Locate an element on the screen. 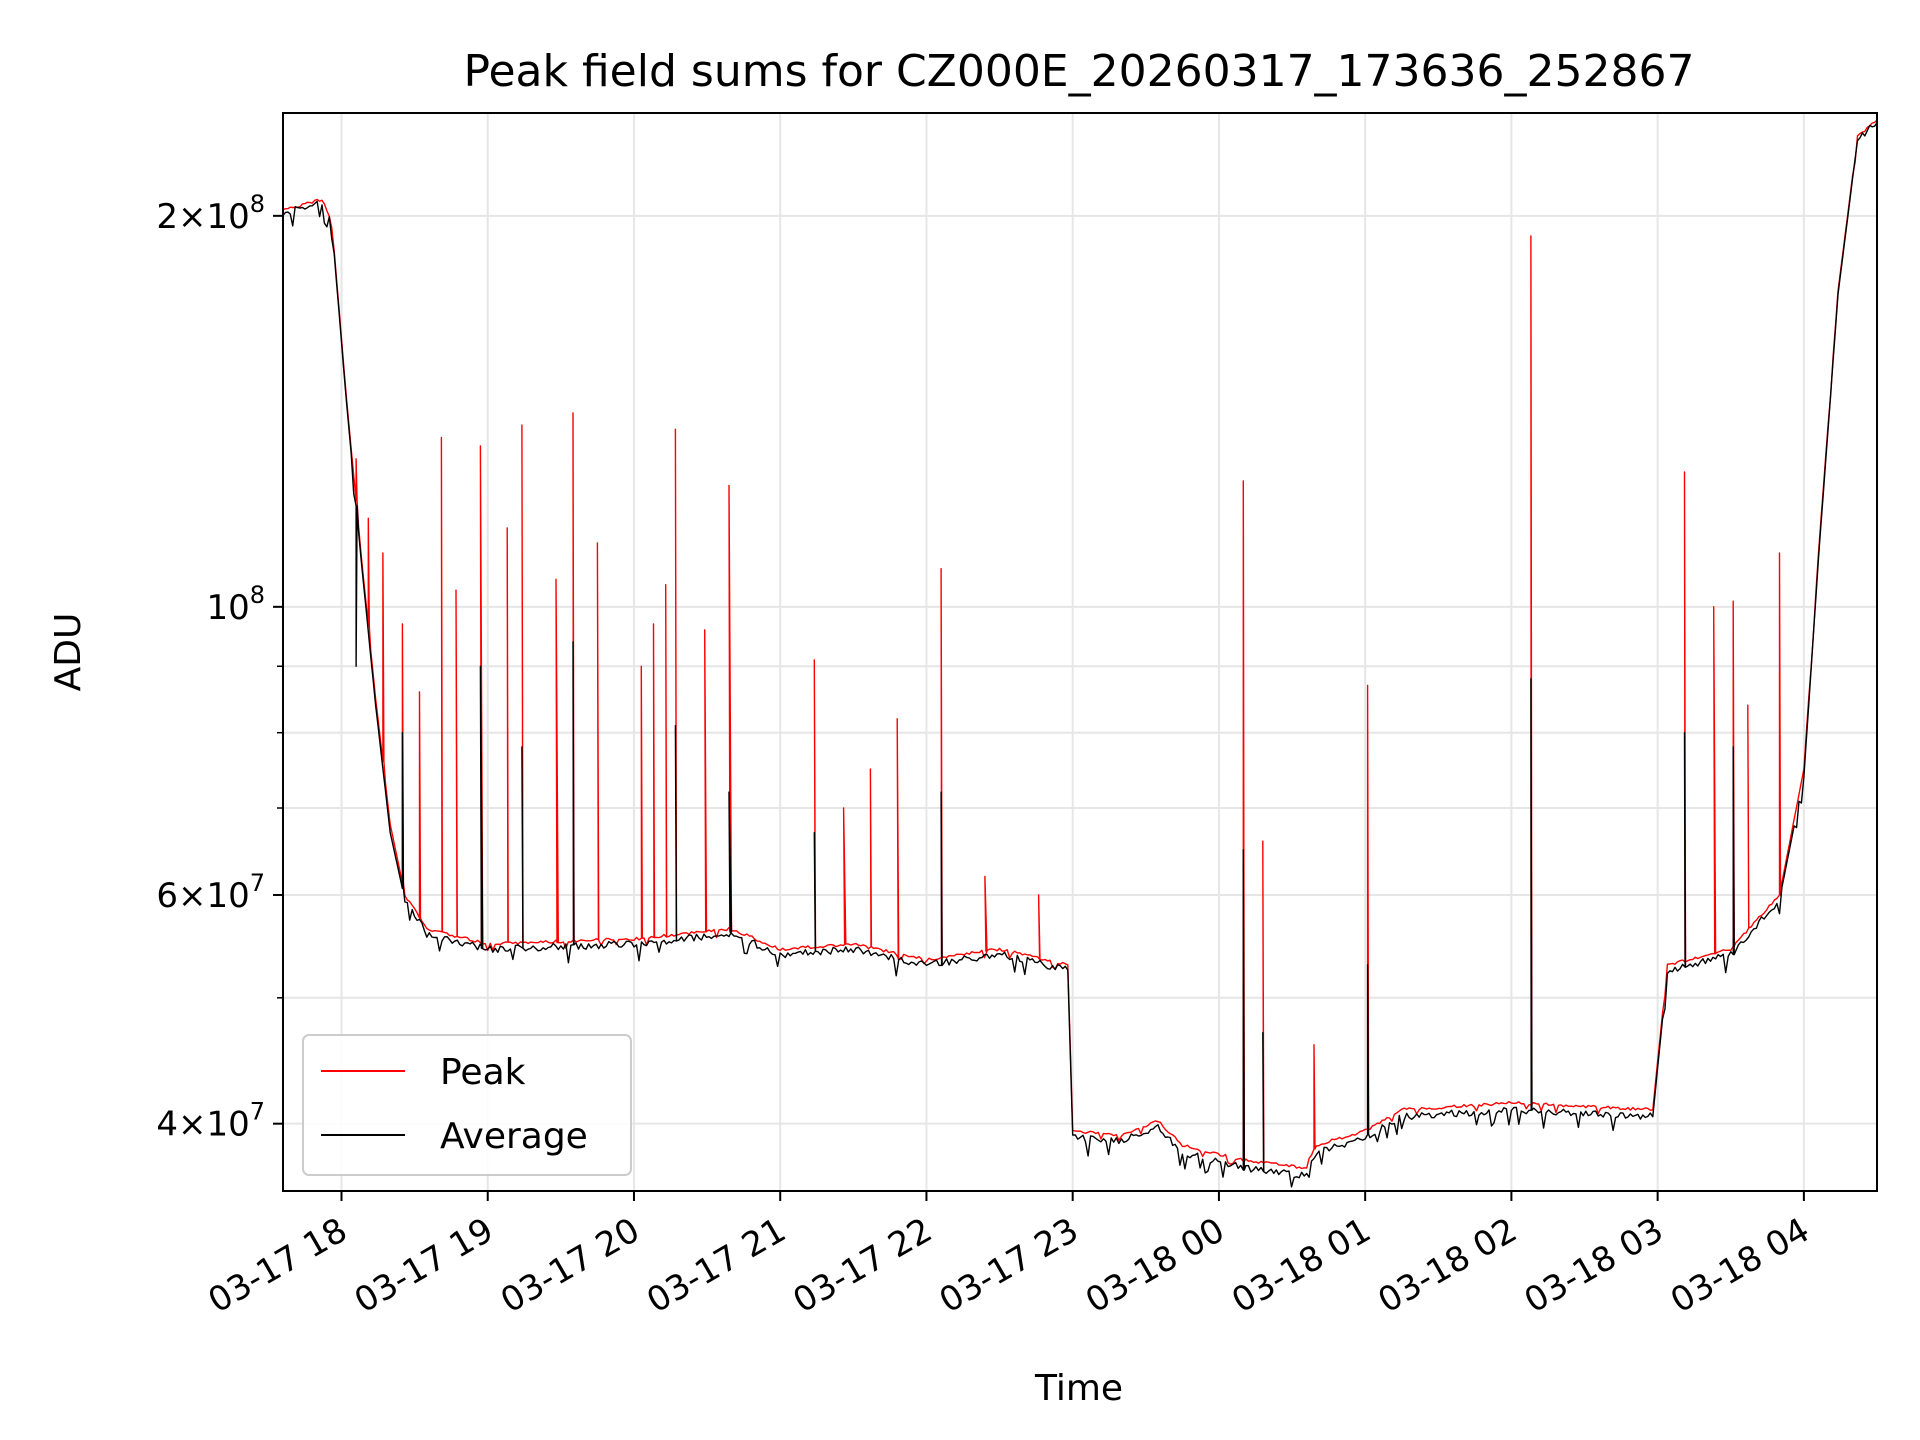 Image resolution: width=1920 pixels, height=1440 pixels. legend-label-peak: Peak is located at coordinates (483, 1072).